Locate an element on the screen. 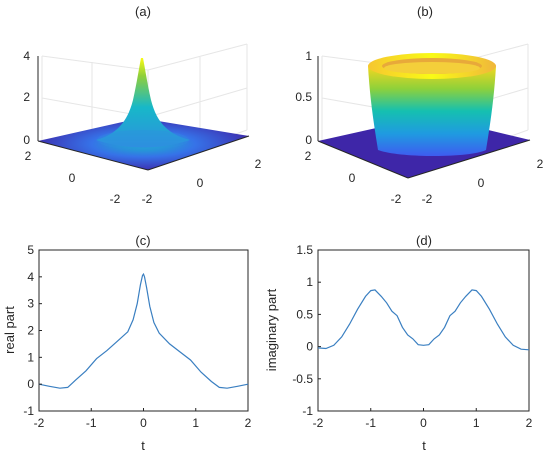 The width and height of the screenshot is (550, 458). y-tick-label: 0.5 is located at coordinates (304, 314).